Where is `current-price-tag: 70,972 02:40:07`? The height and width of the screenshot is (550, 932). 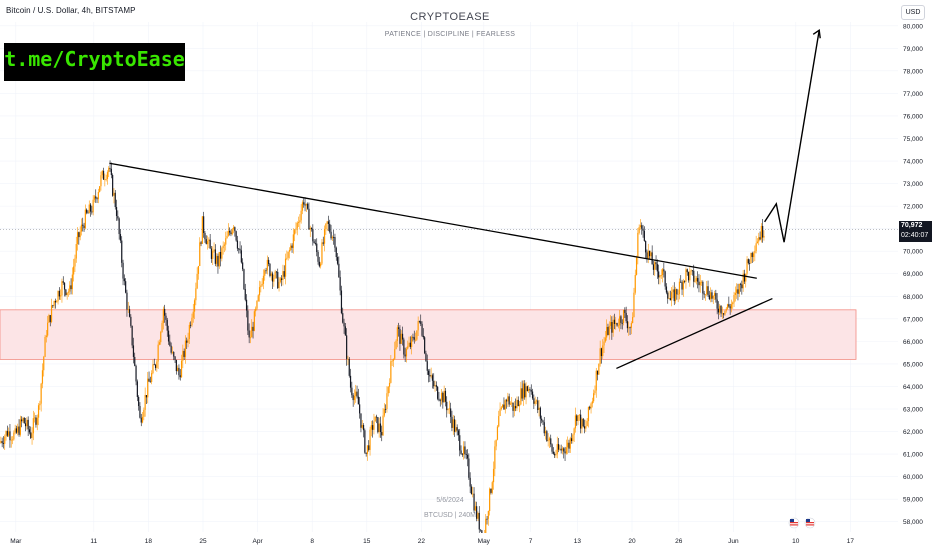 current-price-tag: 70,972 02:40:07 is located at coordinates (915, 231).